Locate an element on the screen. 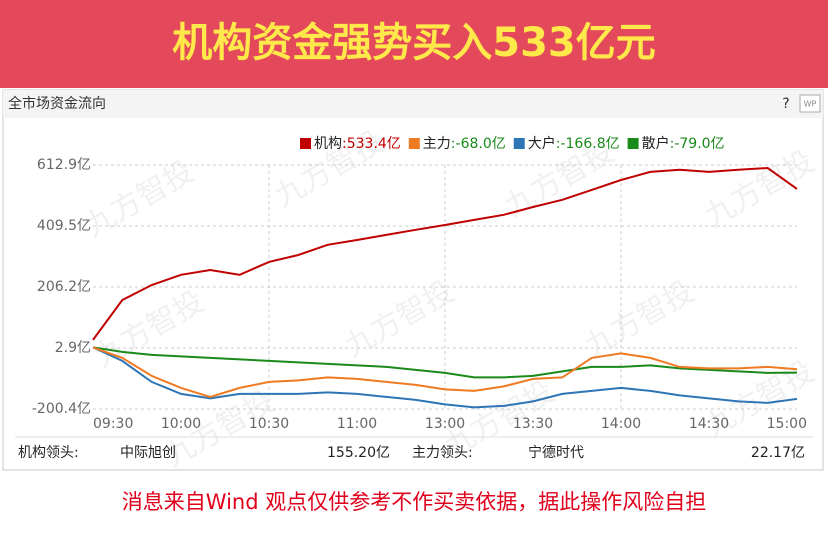 The width and height of the screenshot is (828, 535). panel-header is located at coordinates (413, 104).